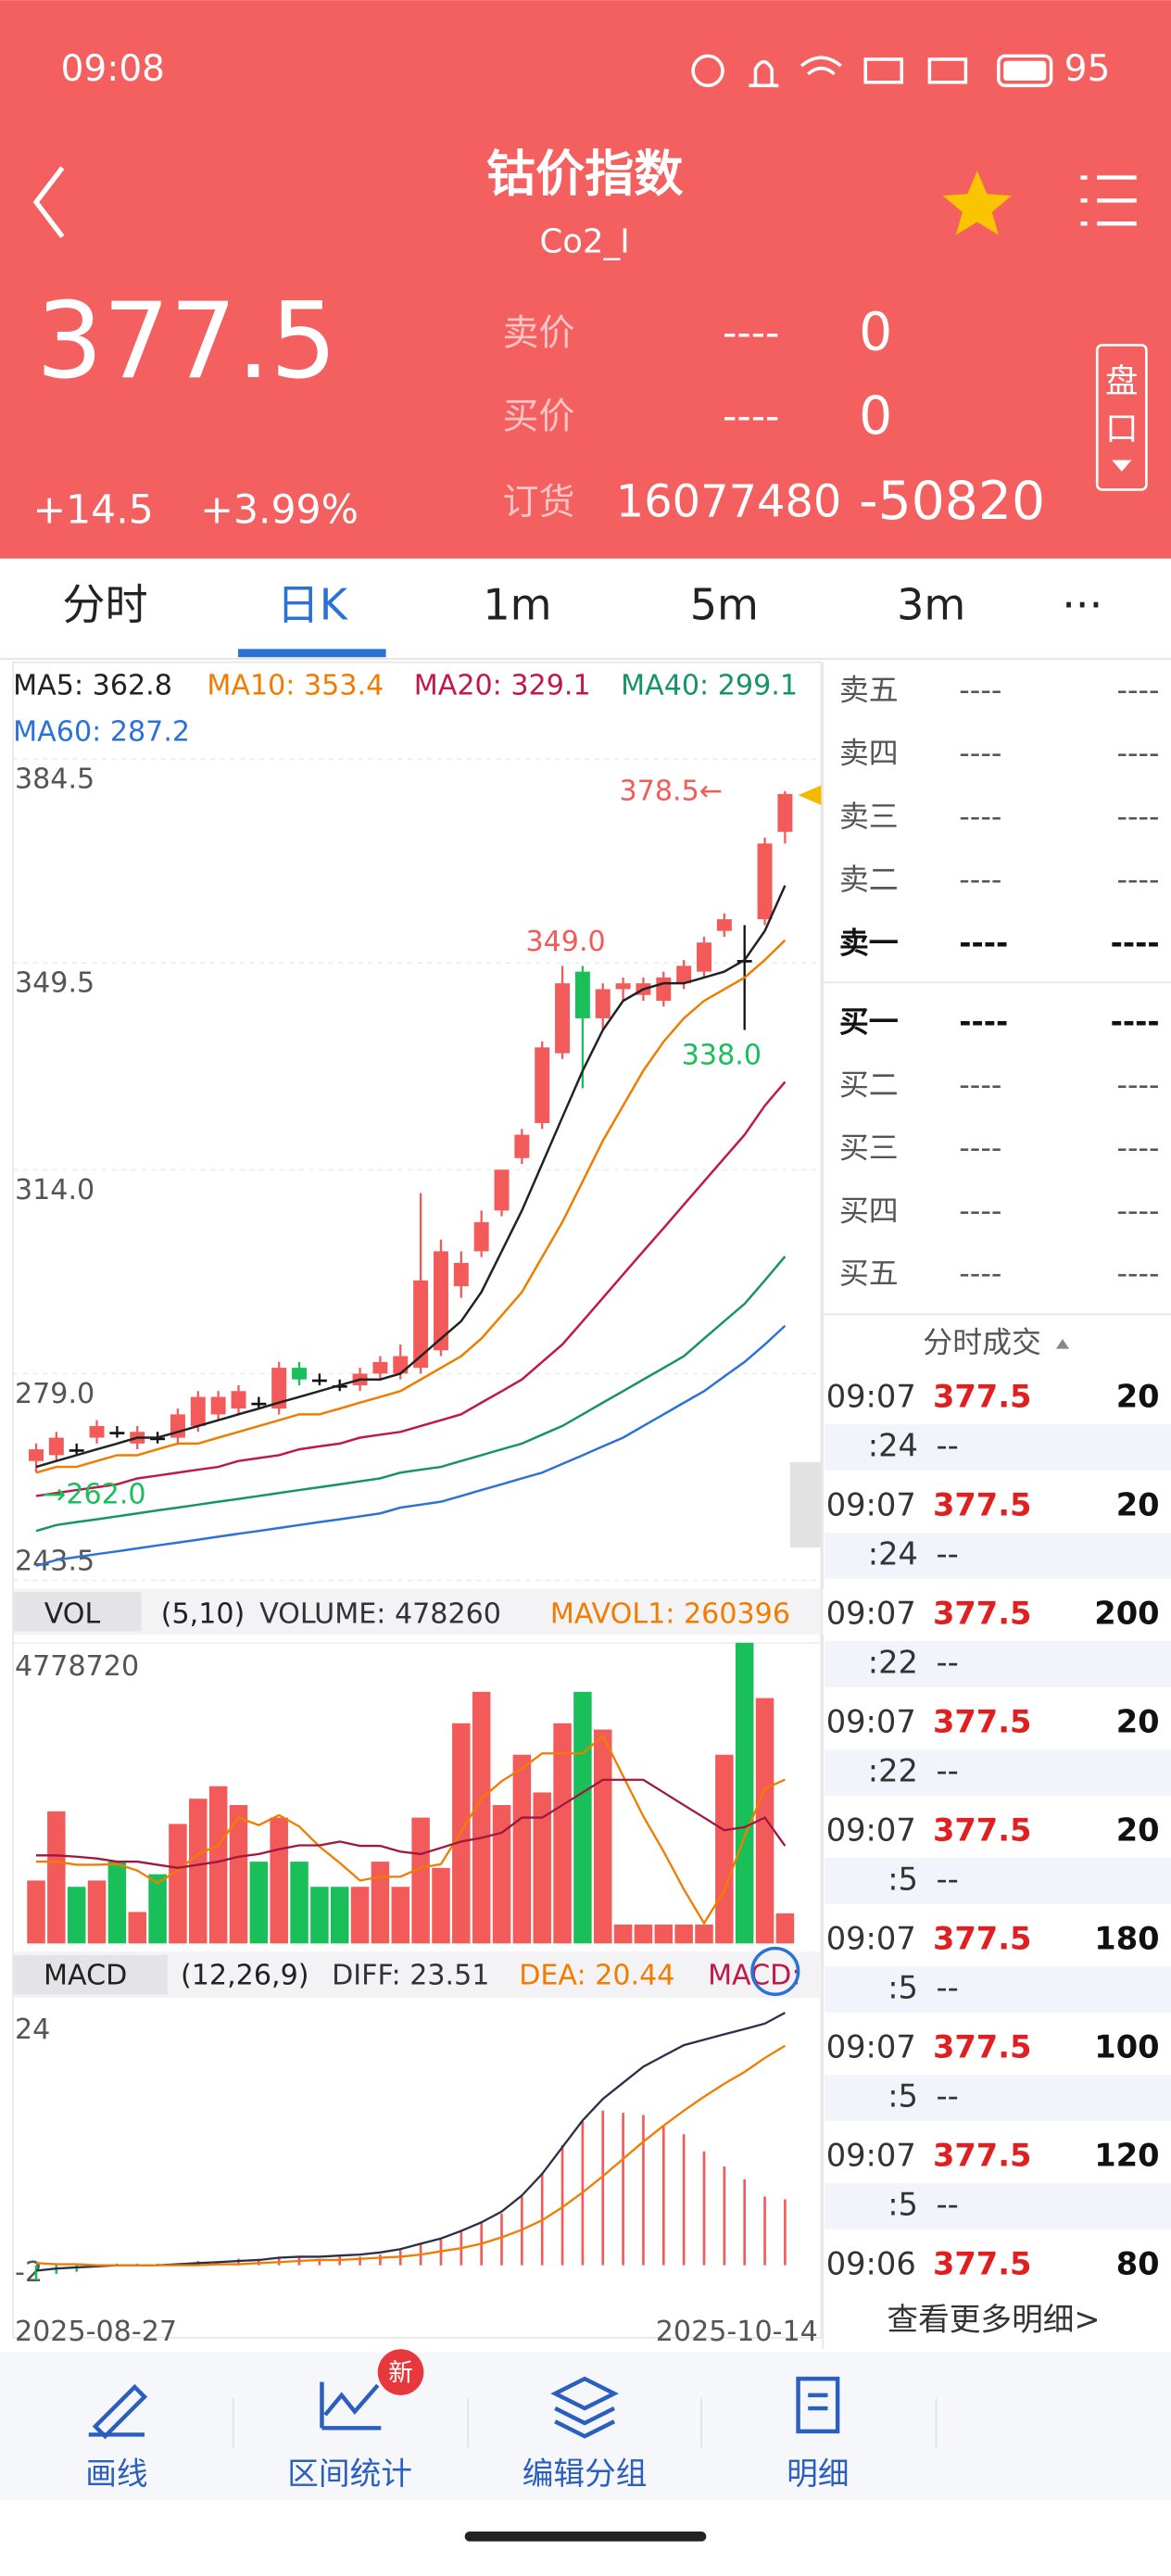 The width and height of the screenshot is (1171, 2576). I want to click on nav-item: 明细, so click(818, 2474).